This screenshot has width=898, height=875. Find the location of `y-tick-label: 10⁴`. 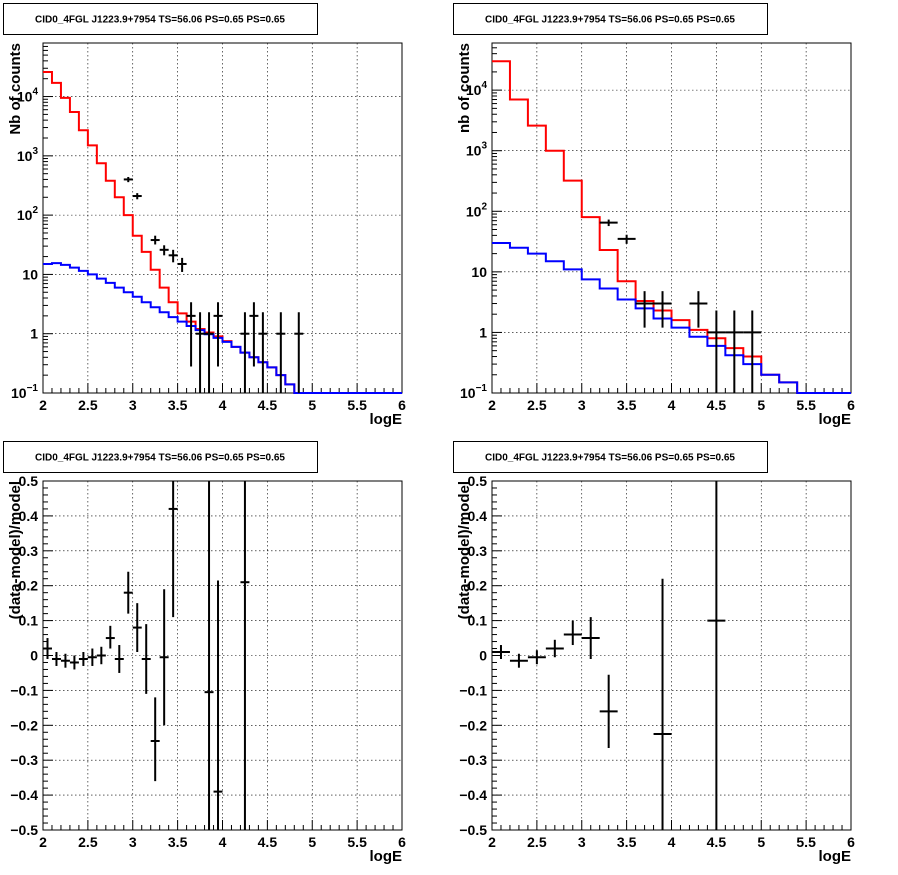

y-tick-label: 10⁴ is located at coordinates (477, 89).